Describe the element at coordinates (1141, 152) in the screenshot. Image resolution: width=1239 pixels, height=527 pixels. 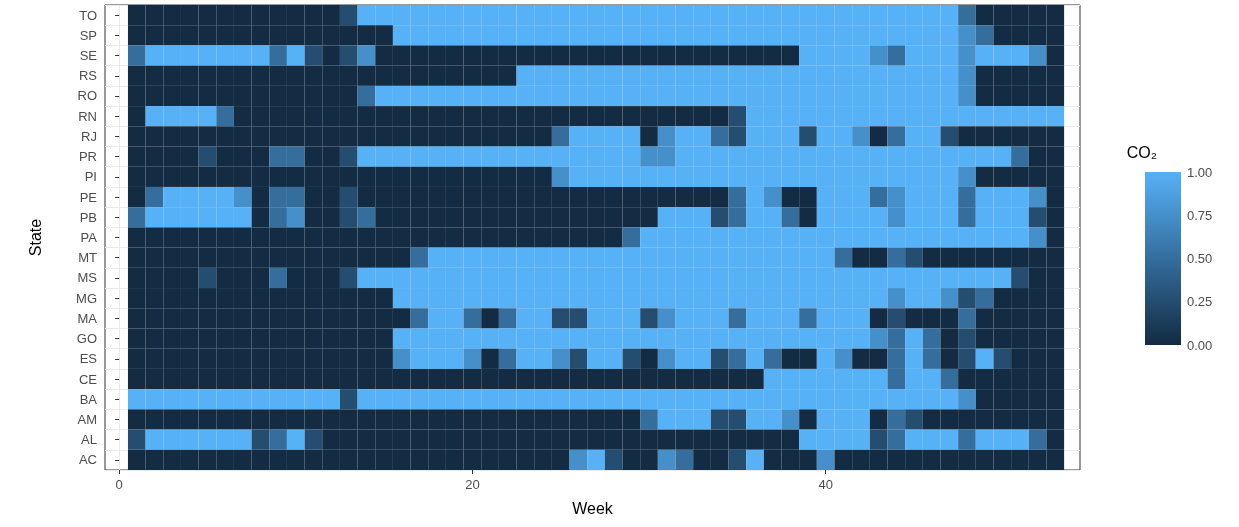
I see `color-bar-title: CO₂` at that location.